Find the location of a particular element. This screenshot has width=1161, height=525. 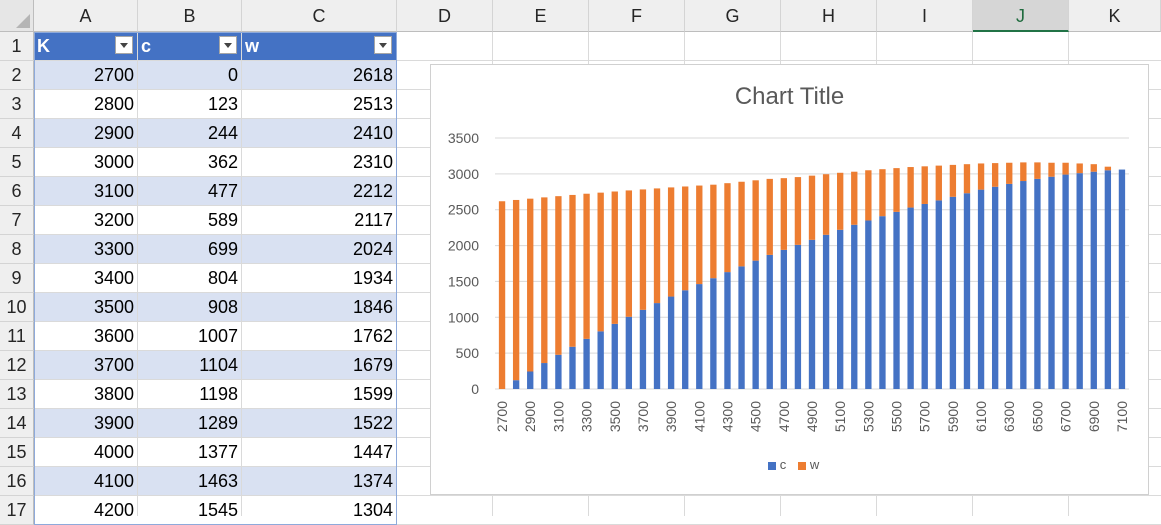

column-header-b: B is located at coordinates (190, 16).